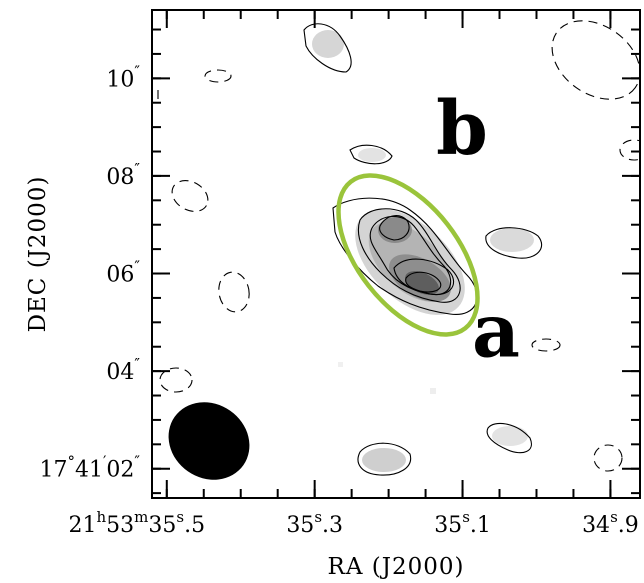  What do you see at coordinates (38, 254) in the screenshot?
I see `y-axis-title: DEC (J2000)` at bounding box center [38, 254].